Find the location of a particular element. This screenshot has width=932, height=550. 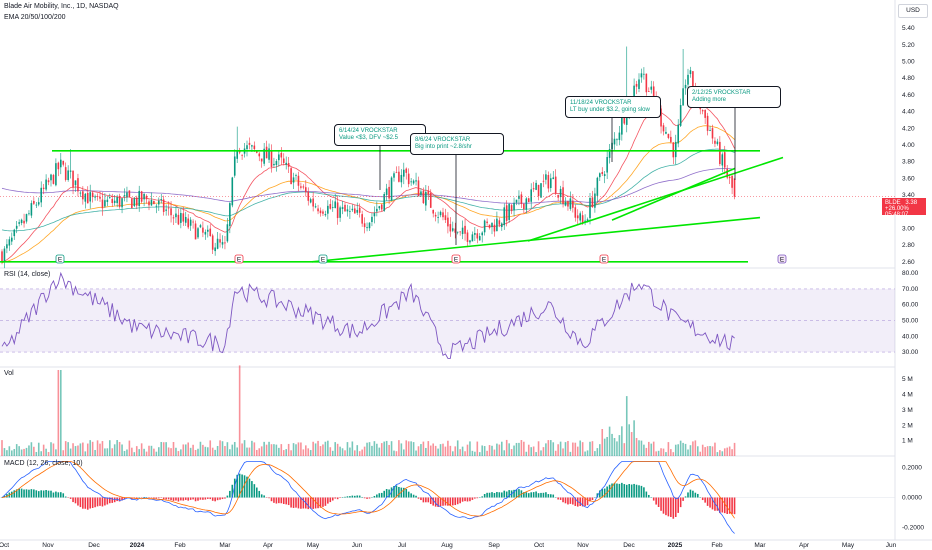

ema-line is located at coordinates (368, 186).